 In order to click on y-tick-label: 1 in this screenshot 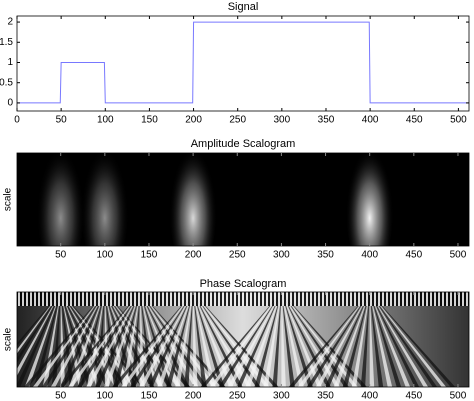, I will do `click(10, 62)`.